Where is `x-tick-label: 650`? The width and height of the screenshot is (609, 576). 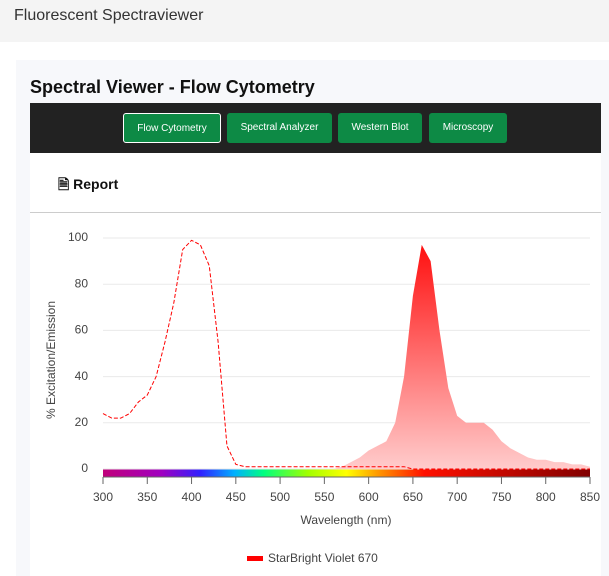
x-tick-label: 650 is located at coordinates (413, 497).